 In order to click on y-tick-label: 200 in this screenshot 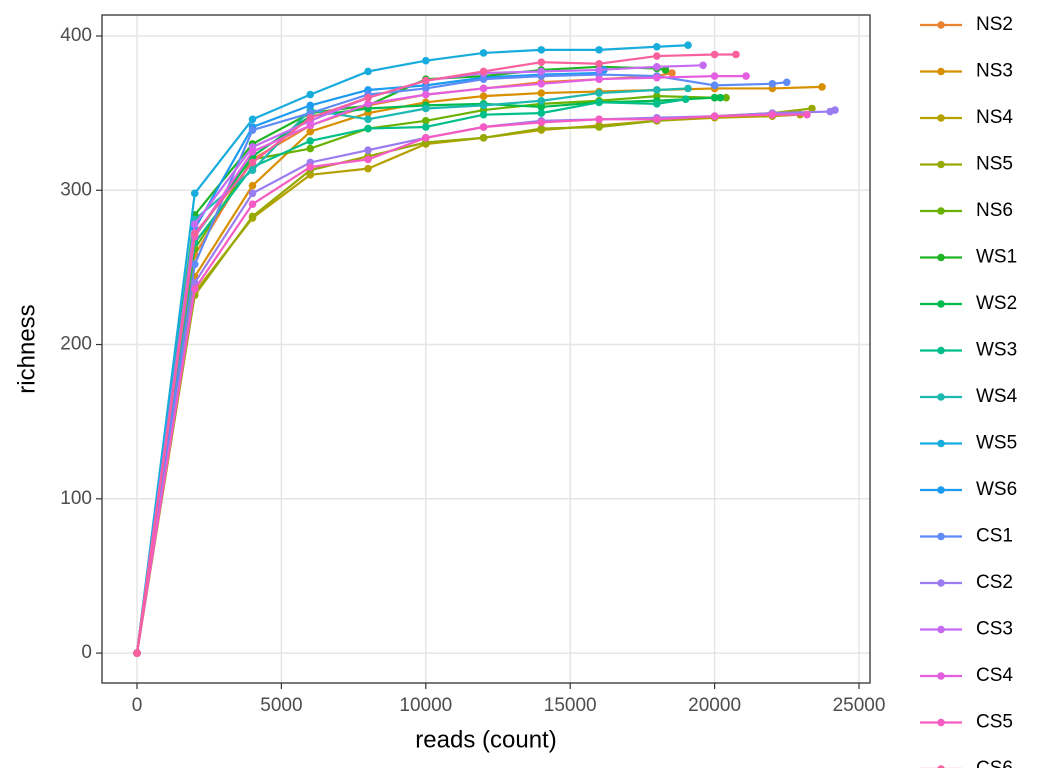, I will do `click(76, 344)`.